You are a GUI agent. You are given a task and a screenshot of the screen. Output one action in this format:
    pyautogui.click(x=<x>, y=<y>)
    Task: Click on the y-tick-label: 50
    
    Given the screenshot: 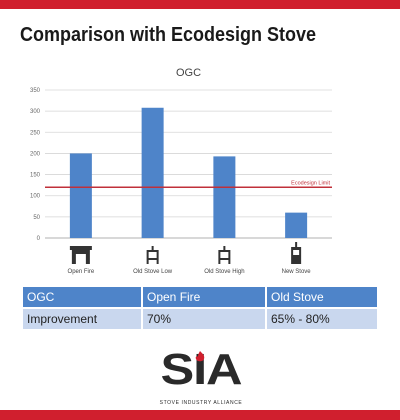 What is the action you would take?
    pyautogui.click(x=36, y=218)
    